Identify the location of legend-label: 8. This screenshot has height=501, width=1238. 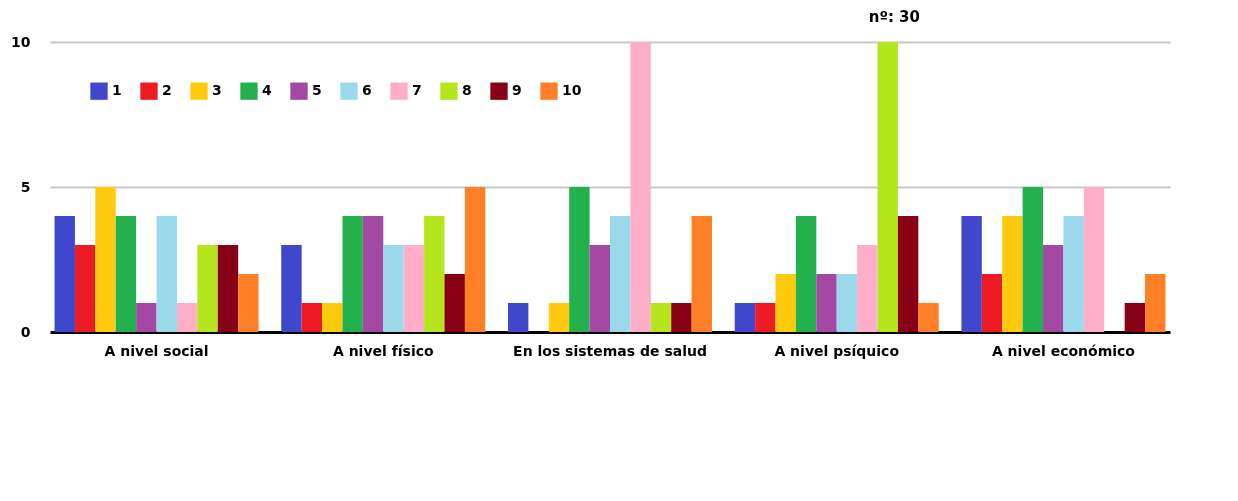
(467, 90).